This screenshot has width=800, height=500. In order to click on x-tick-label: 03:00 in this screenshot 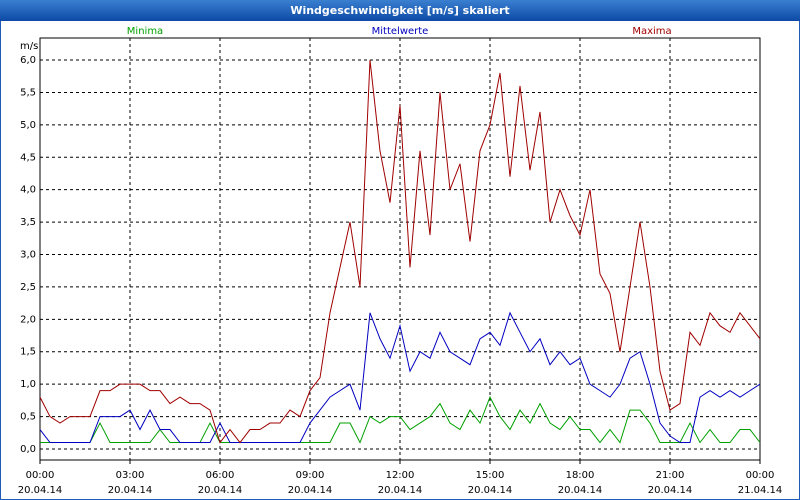, I will do `click(130, 475)`.